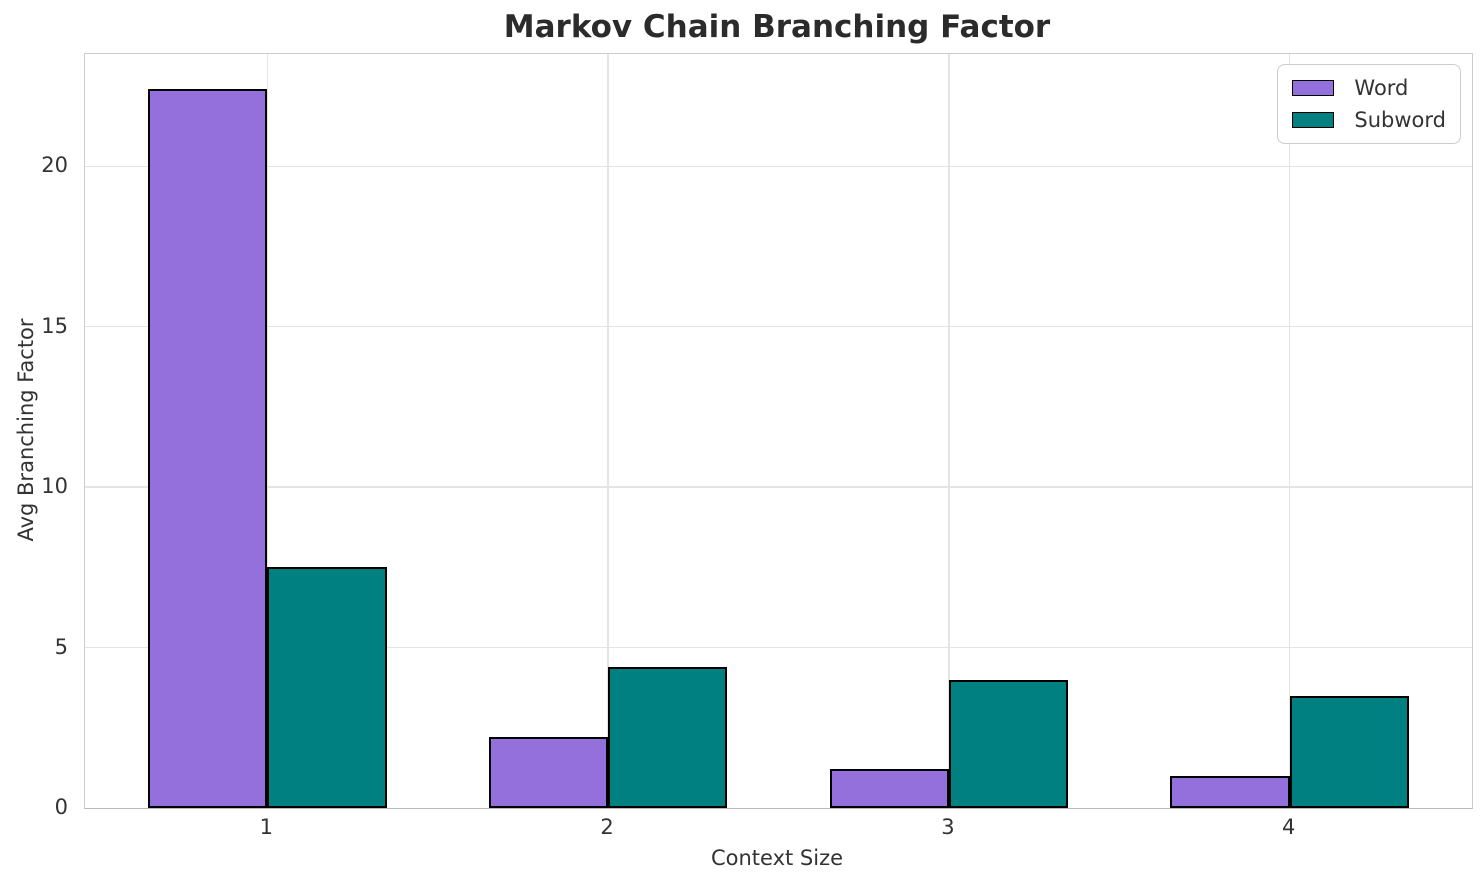  What do you see at coordinates (1288, 827) in the screenshot?
I see `x-tick-label-4: 4` at bounding box center [1288, 827].